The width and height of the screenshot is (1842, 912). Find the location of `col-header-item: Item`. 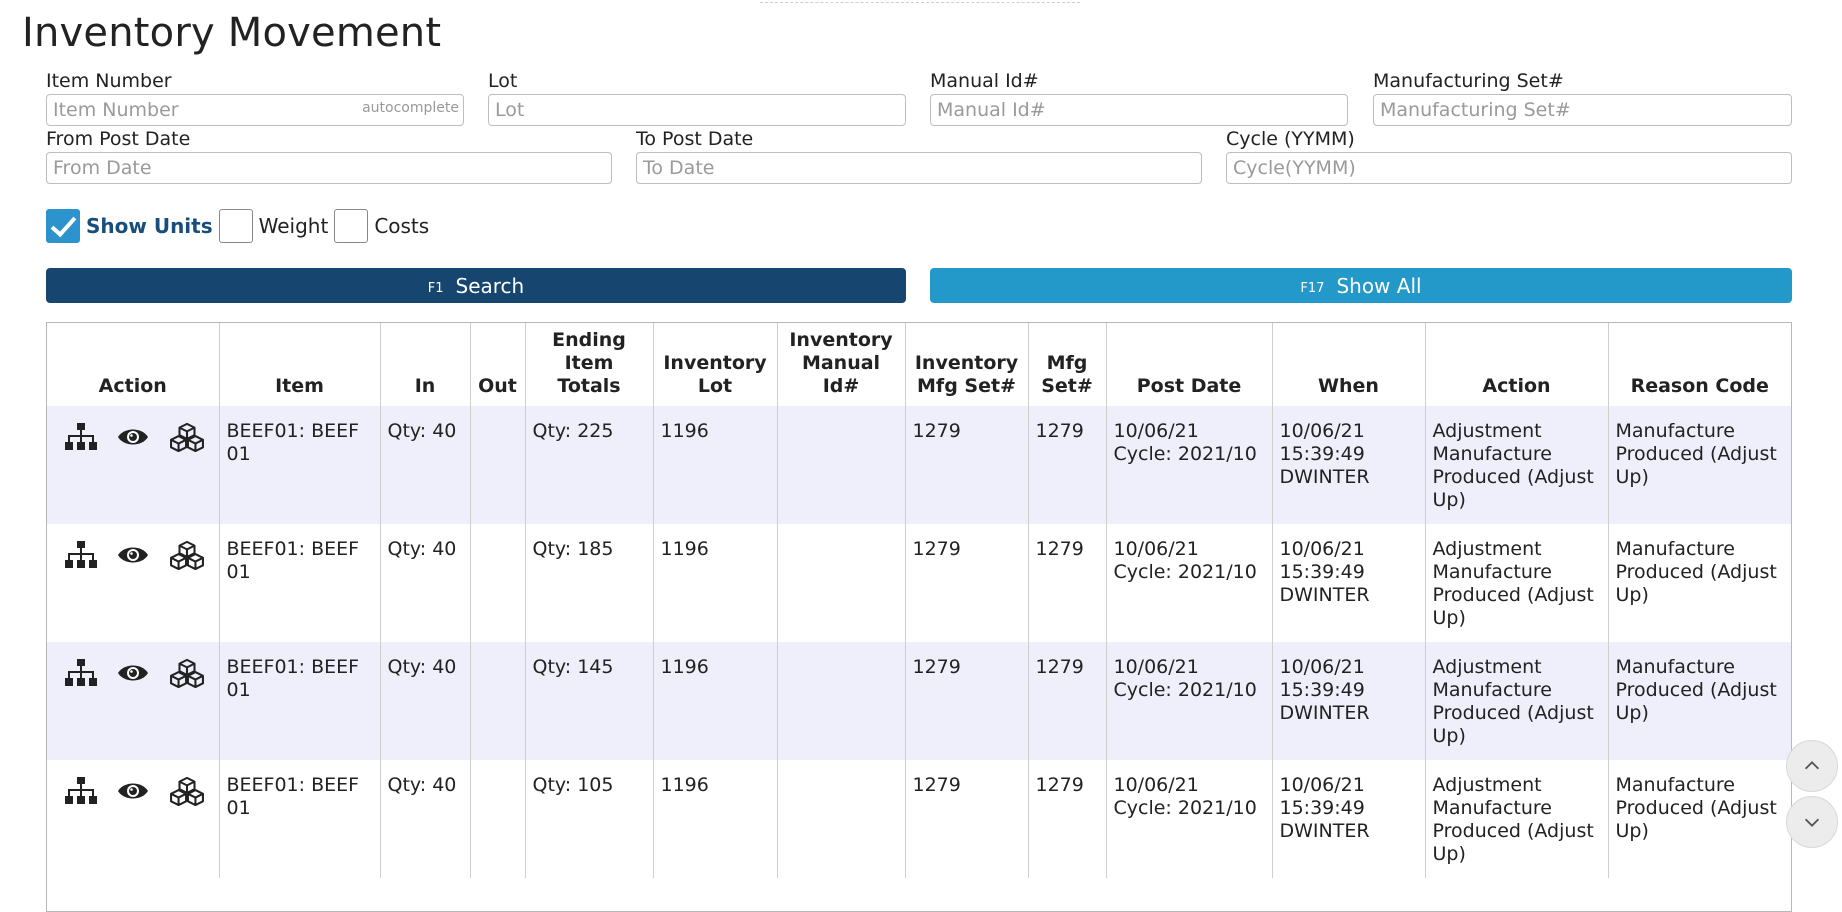

col-header-item: Item is located at coordinates (299, 364).